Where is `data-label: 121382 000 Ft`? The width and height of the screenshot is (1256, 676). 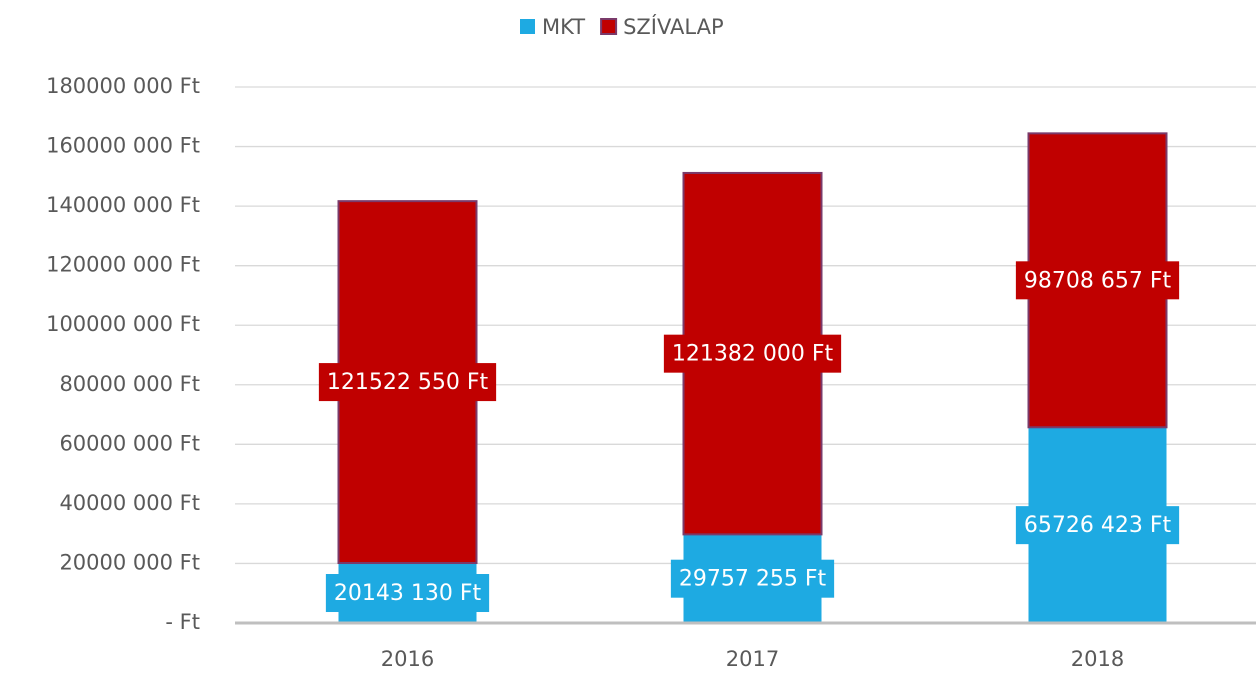 data-label: 121382 000 Ft is located at coordinates (753, 354).